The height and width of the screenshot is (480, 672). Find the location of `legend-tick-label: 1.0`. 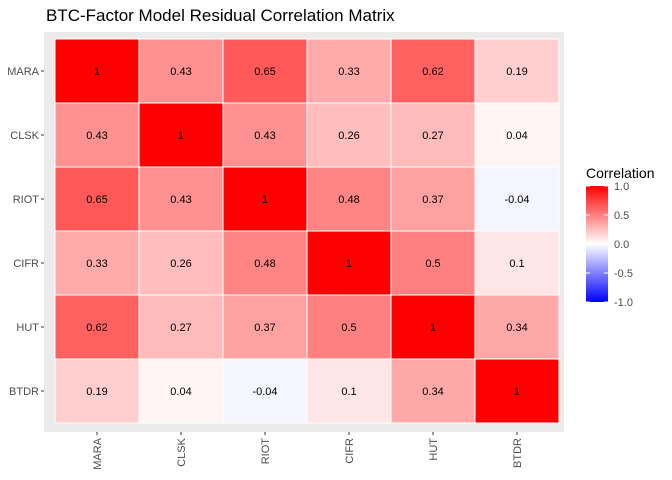

legend-tick-label: 1.0 is located at coordinates (621, 187).